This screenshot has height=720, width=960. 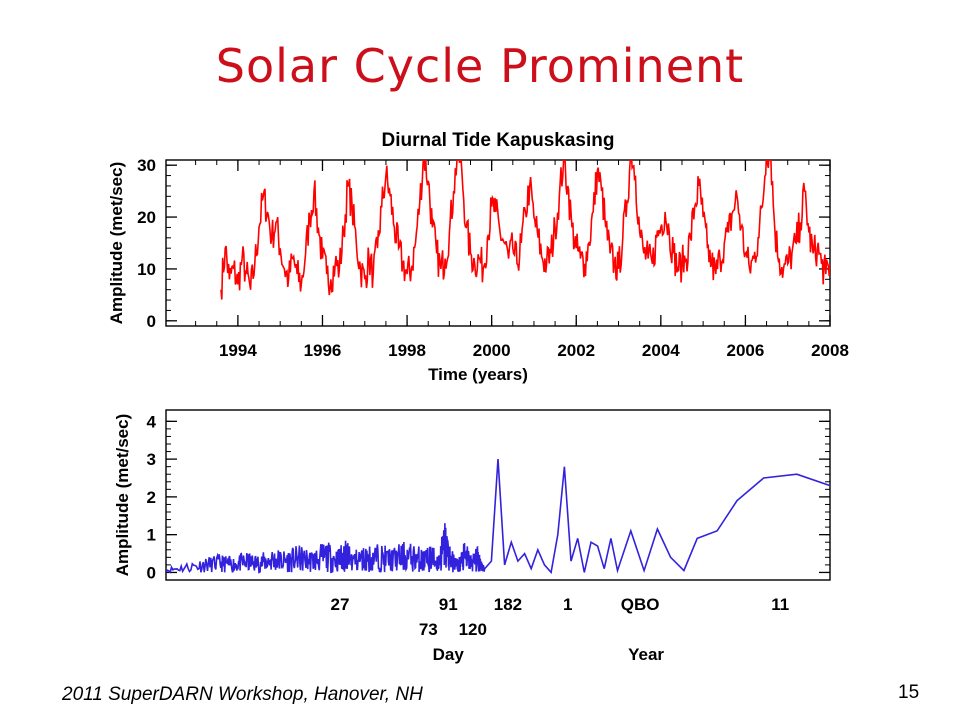 I want to click on x-tick-label: 1998, so click(x=407, y=350).